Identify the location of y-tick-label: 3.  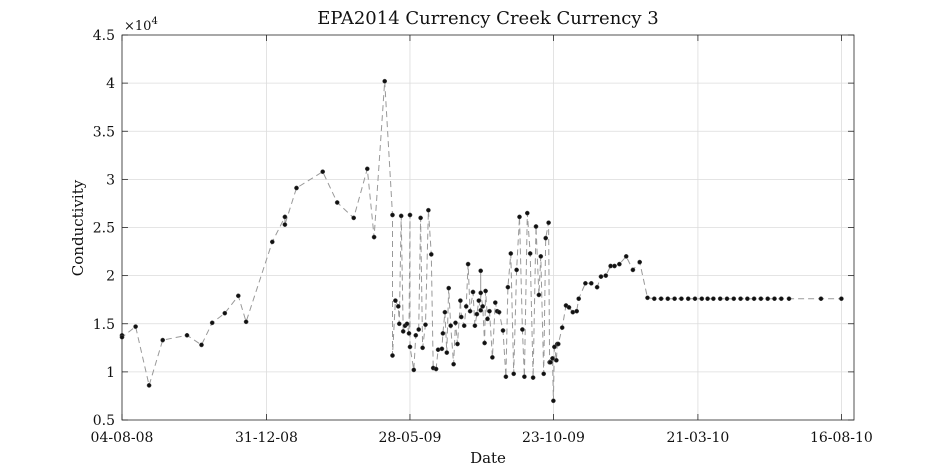
(110, 180).